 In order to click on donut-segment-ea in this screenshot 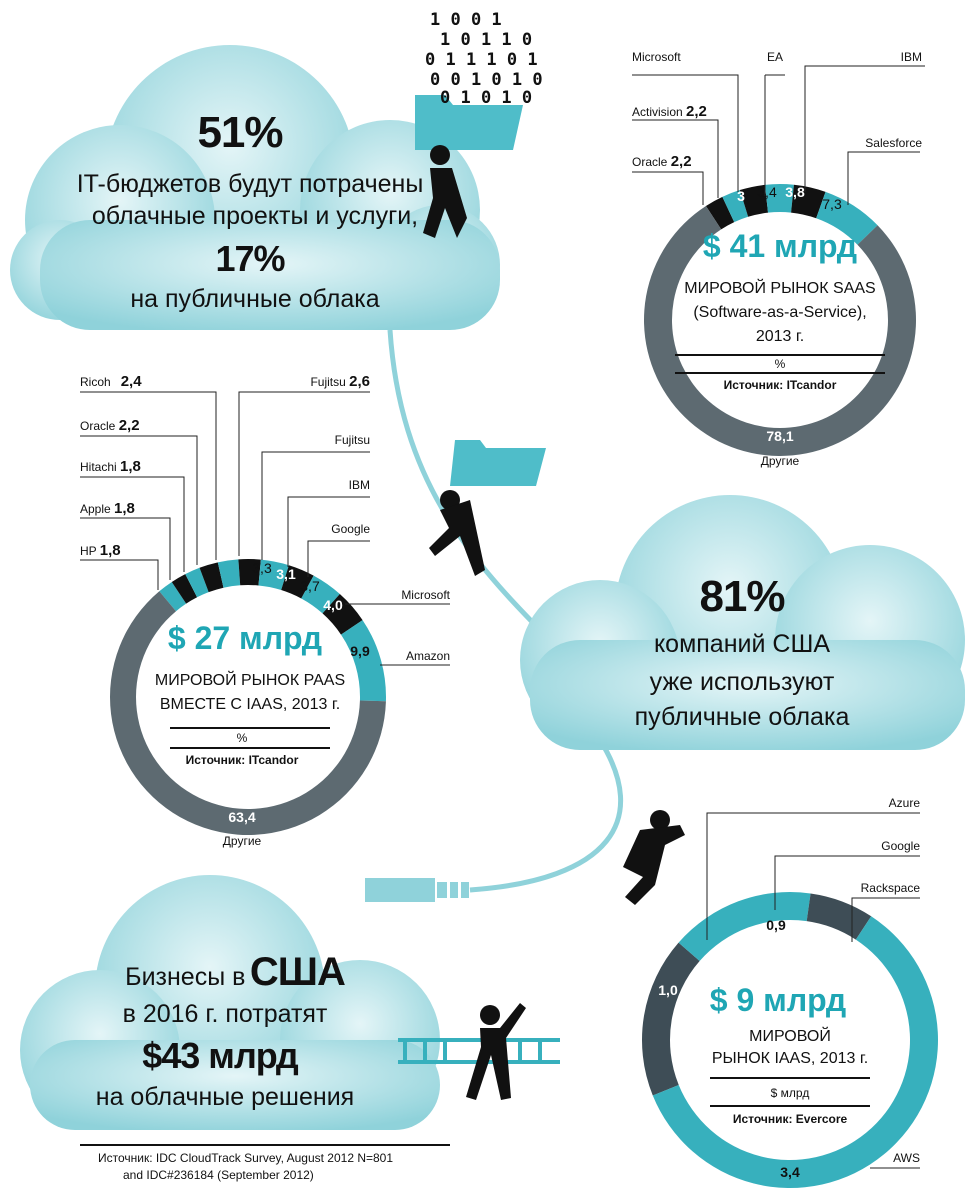, I will do `click(779, 198)`.